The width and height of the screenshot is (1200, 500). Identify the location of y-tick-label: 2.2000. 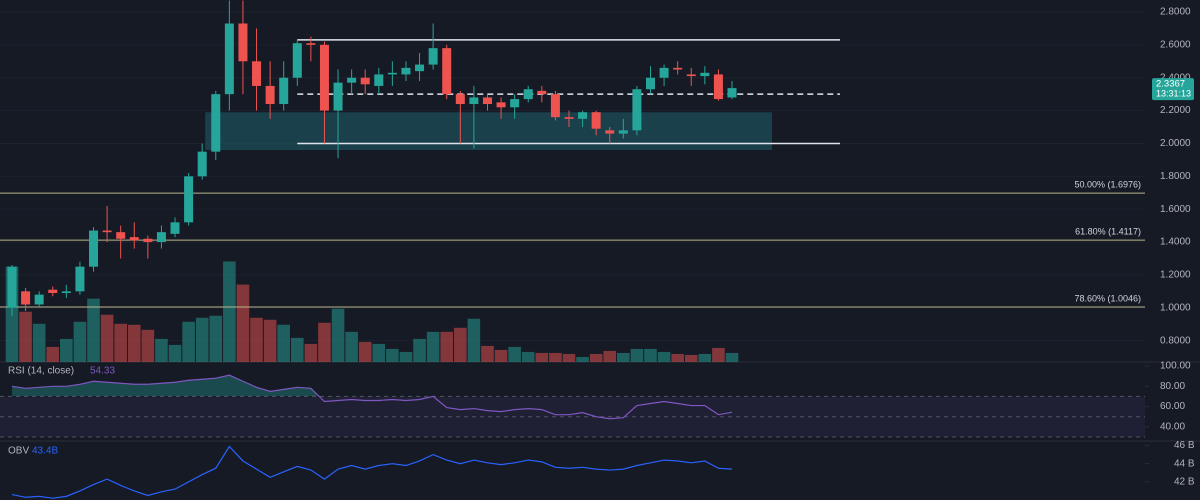
(1175, 110).